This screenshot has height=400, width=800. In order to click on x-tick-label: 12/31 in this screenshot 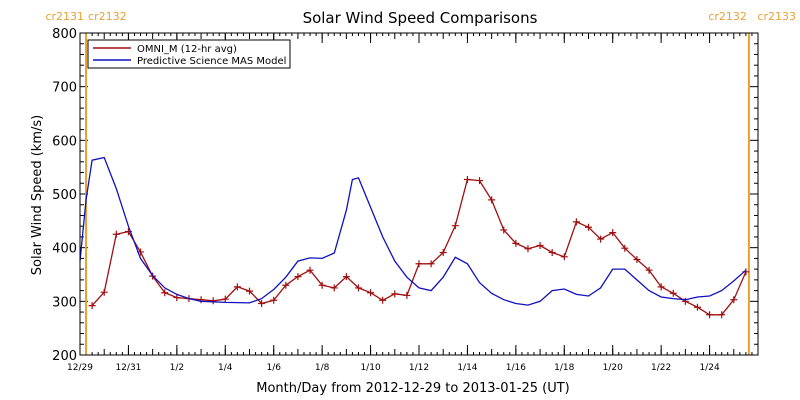, I will do `click(128, 368)`.